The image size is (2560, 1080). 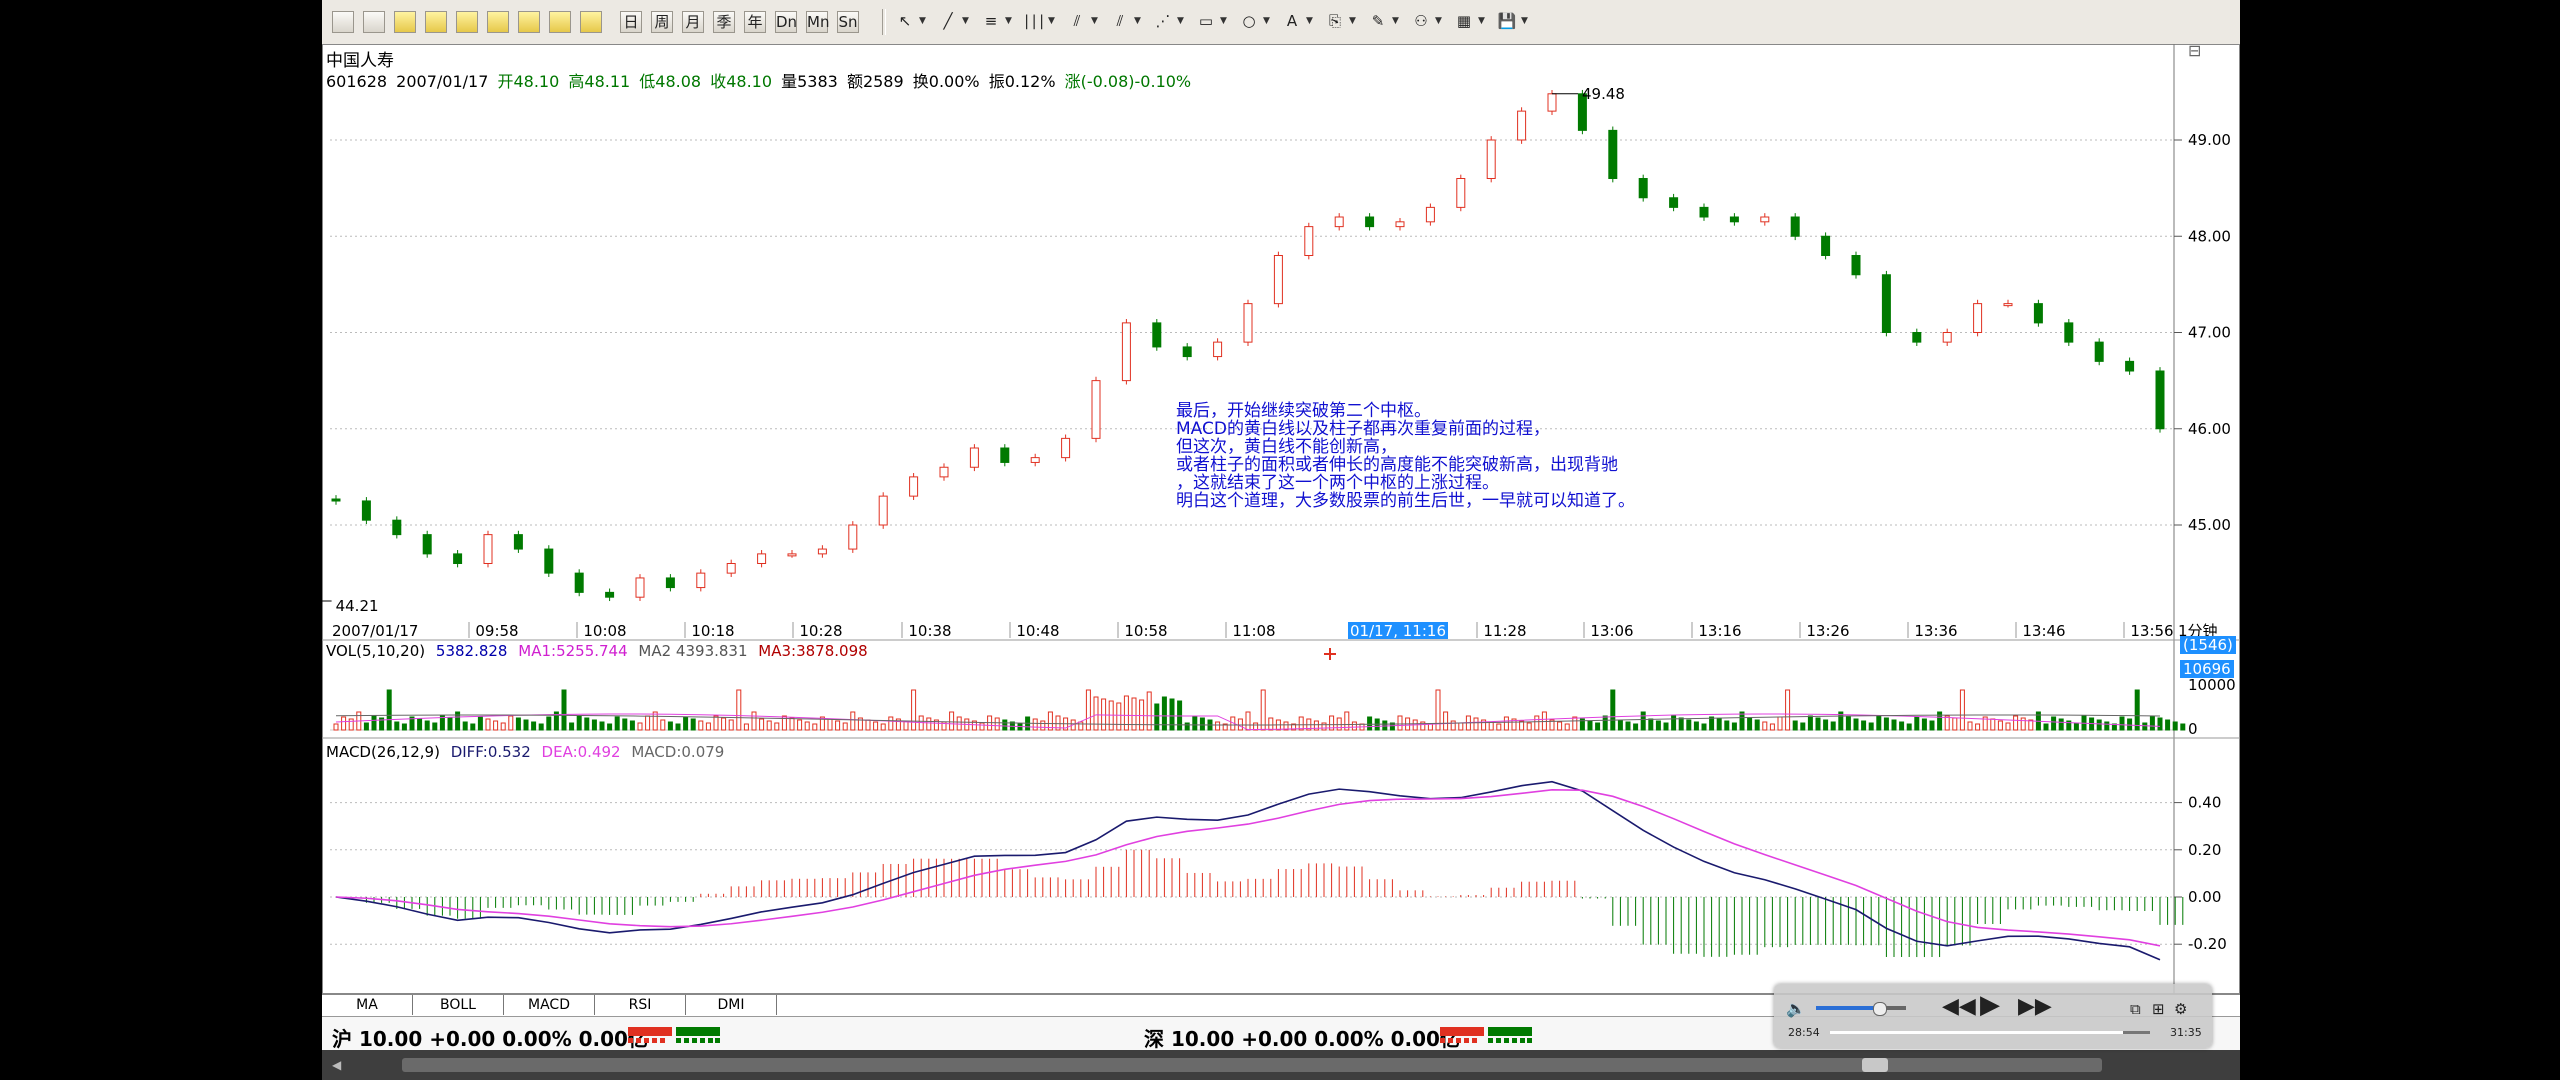 I want to click on drawing-tool-icon: ∣∣∣, so click(x=1034, y=21).